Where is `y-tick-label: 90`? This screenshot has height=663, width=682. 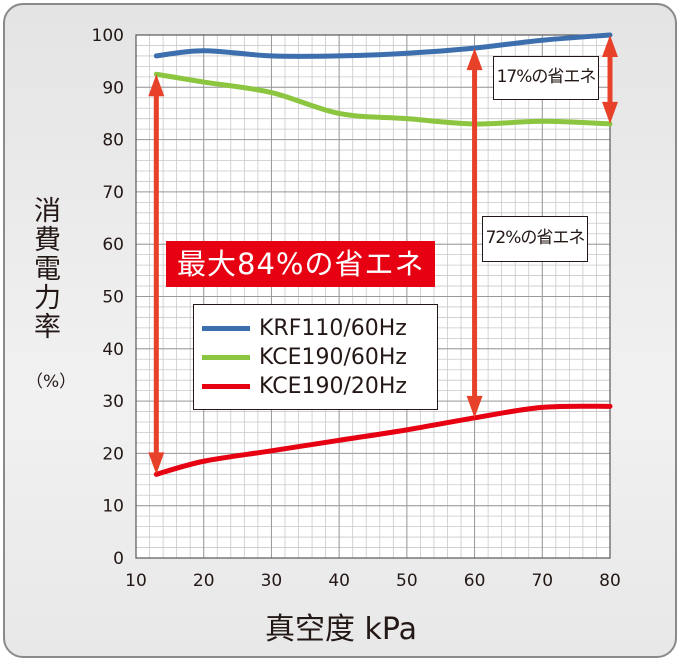
y-tick-label: 90 is located at coordinates (113, 88).